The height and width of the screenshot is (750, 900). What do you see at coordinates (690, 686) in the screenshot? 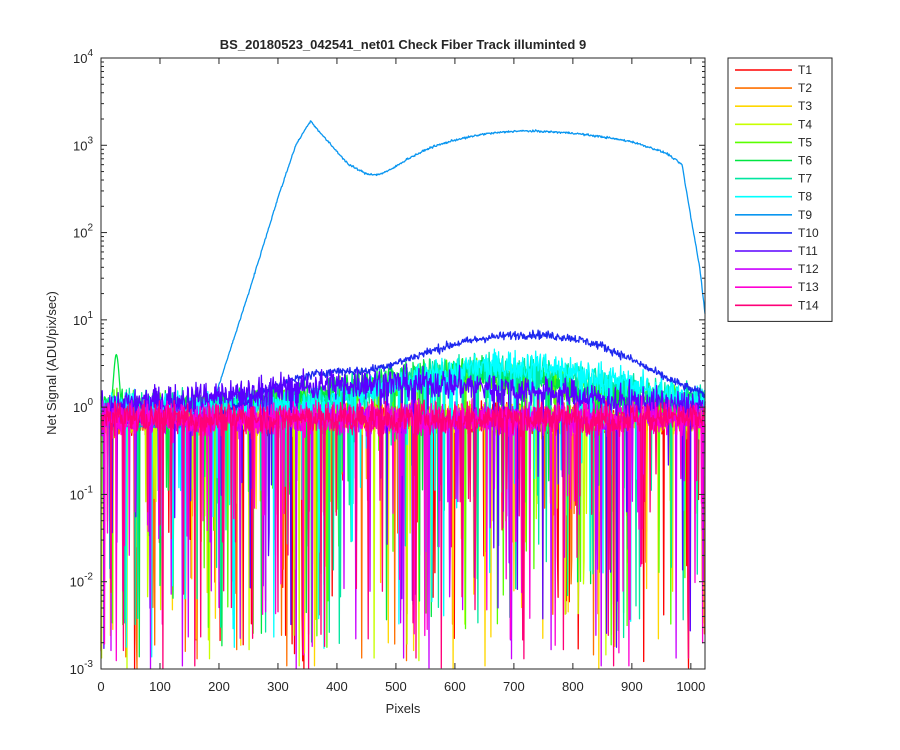
I see `x-tick-label: 1000` at bounding box center [690, 686].